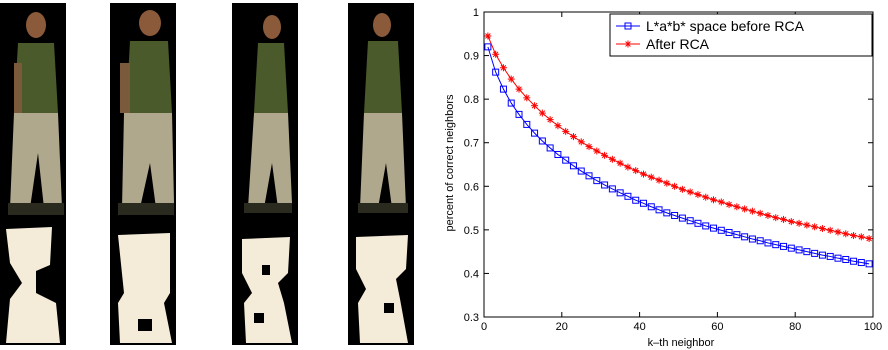 The image size is (888, 350). I want to click on x-tick-label: 100, so click(873, 327).